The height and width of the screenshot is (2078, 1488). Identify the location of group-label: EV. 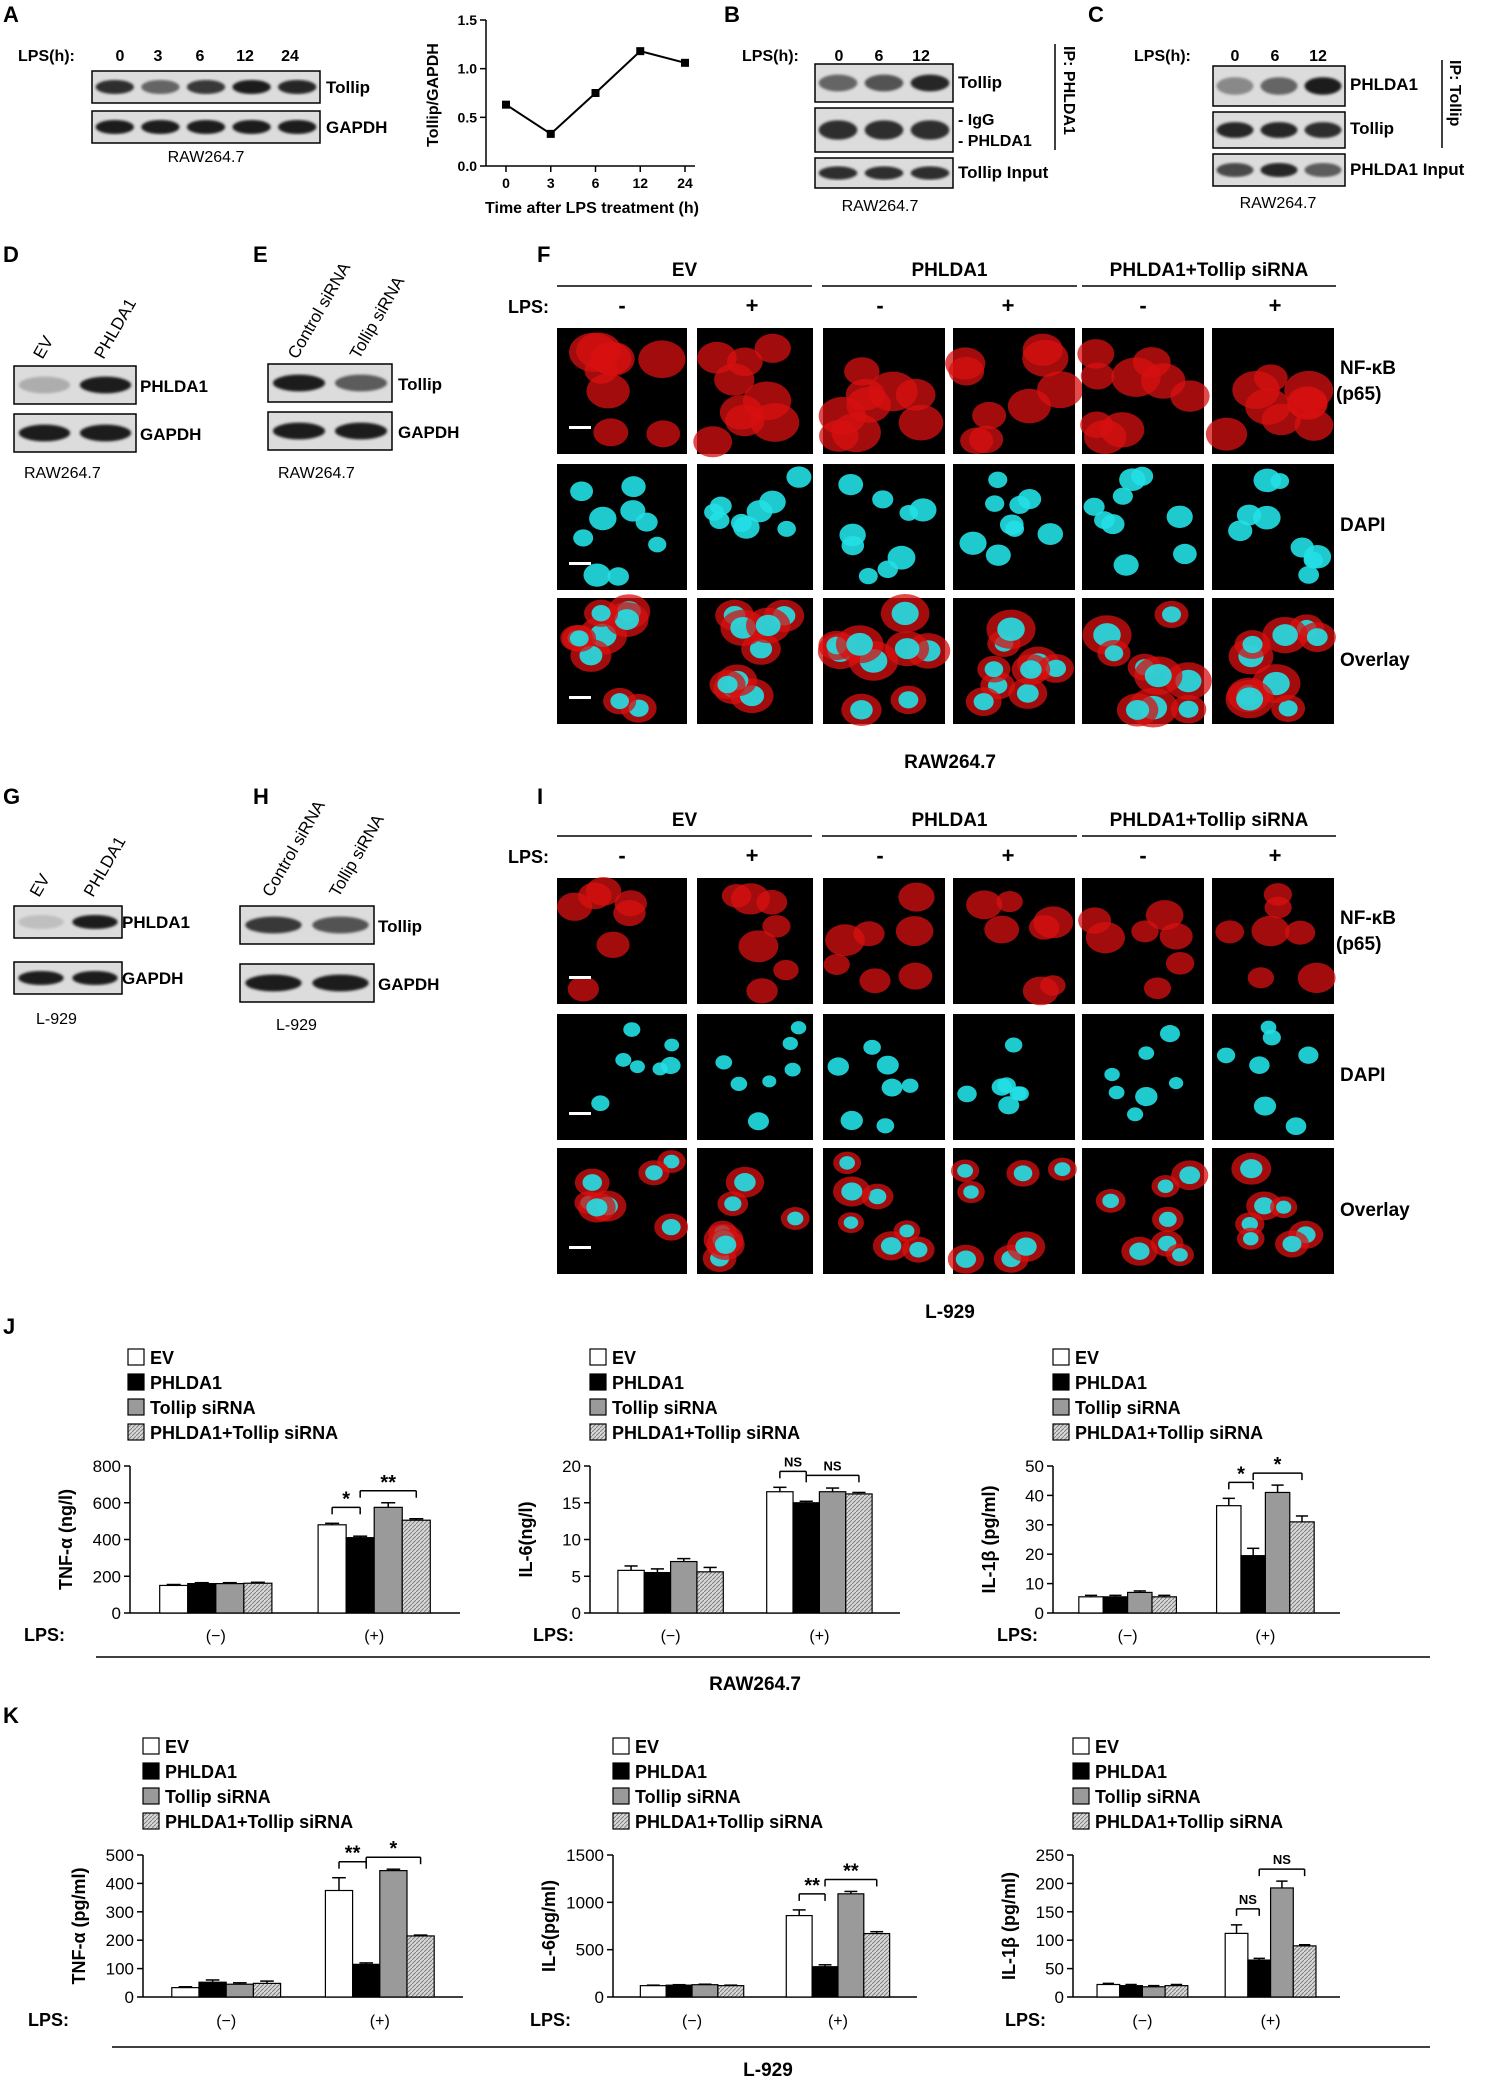
(685, 820).